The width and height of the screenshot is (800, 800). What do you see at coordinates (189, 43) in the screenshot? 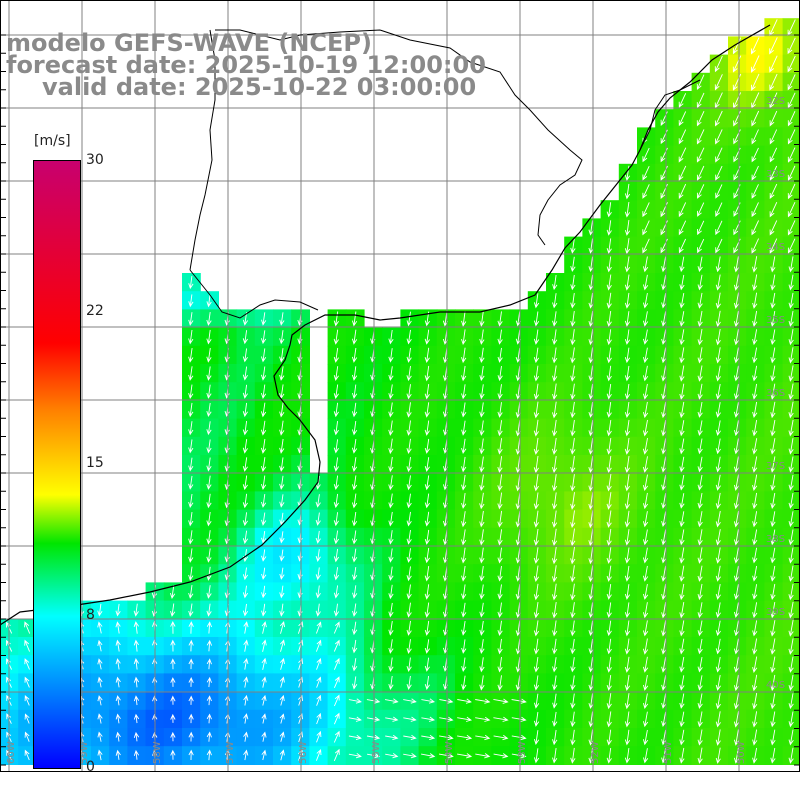
I see `model-title: modelo GEFS-WAVE (NCEP)` at bounding box center [189, 43].